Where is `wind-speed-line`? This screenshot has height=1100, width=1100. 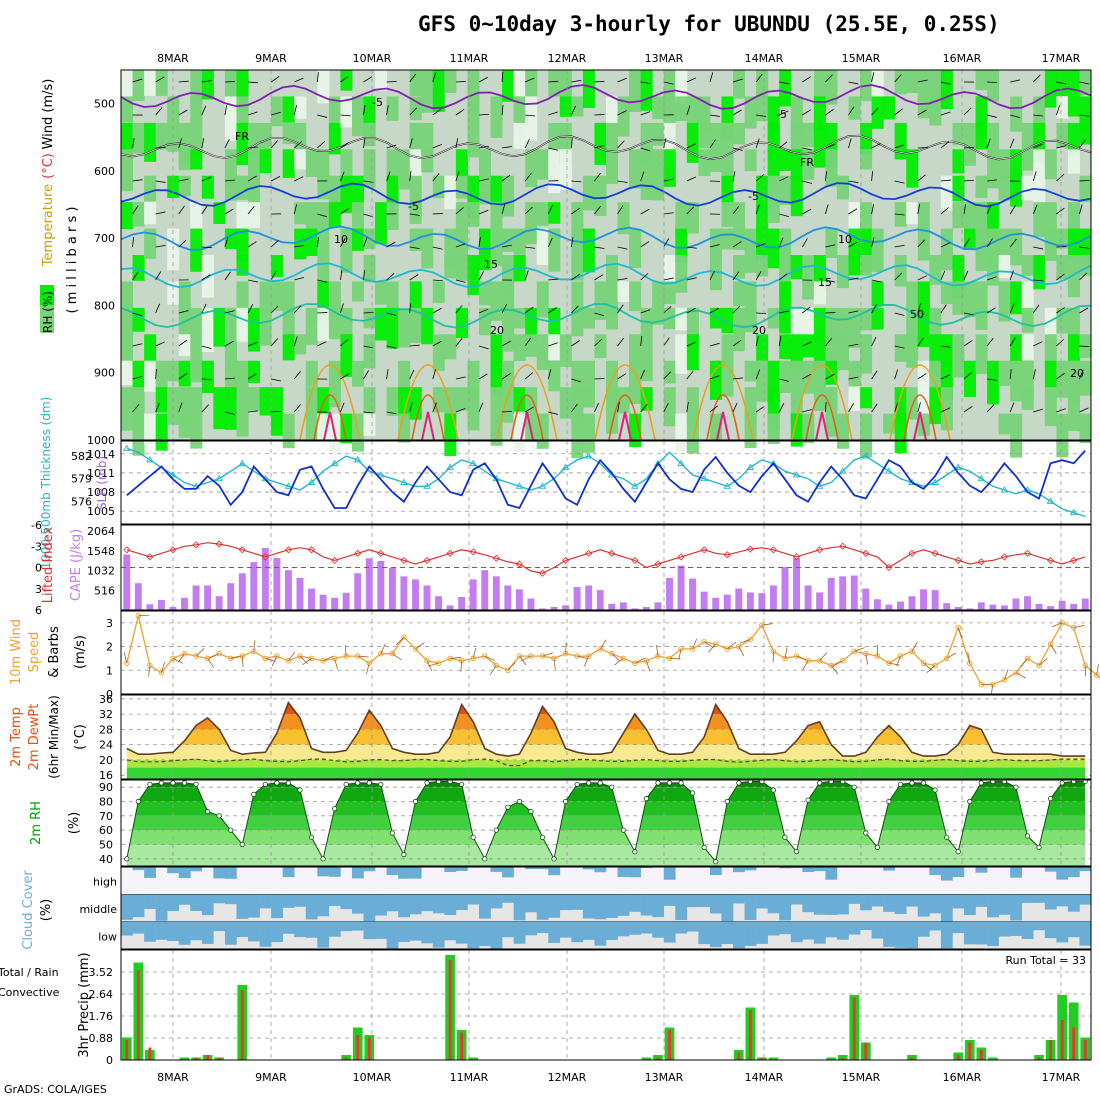 wind-speed-line is located at coordinates (613, 650).